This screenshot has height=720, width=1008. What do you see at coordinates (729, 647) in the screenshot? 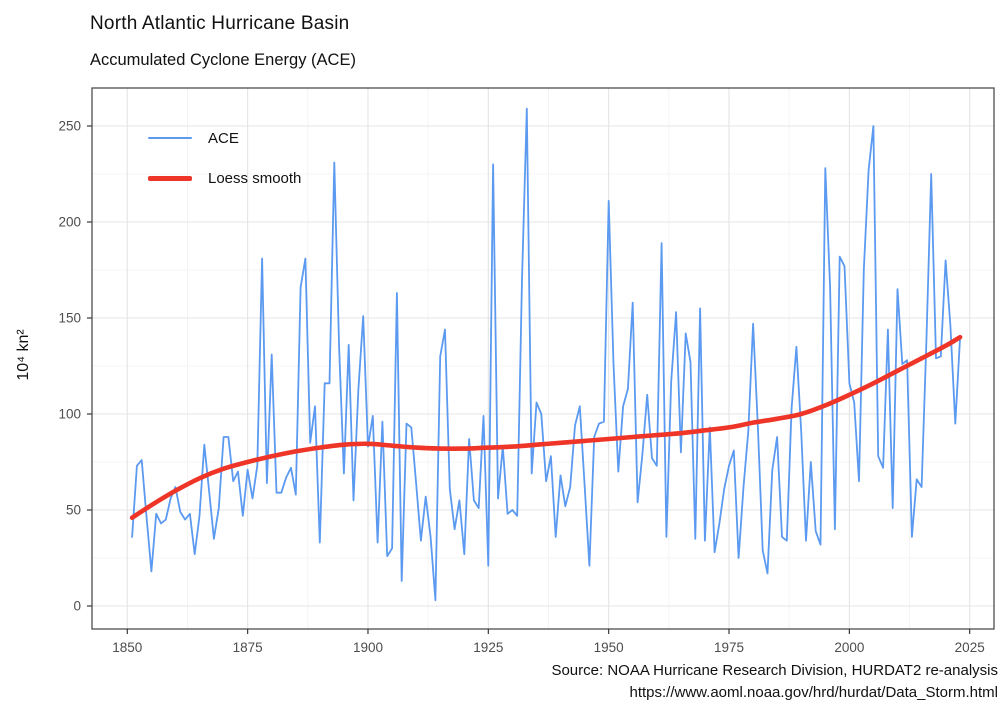
I see `x-tick-label: 1975` at bounding box center [729, 647].